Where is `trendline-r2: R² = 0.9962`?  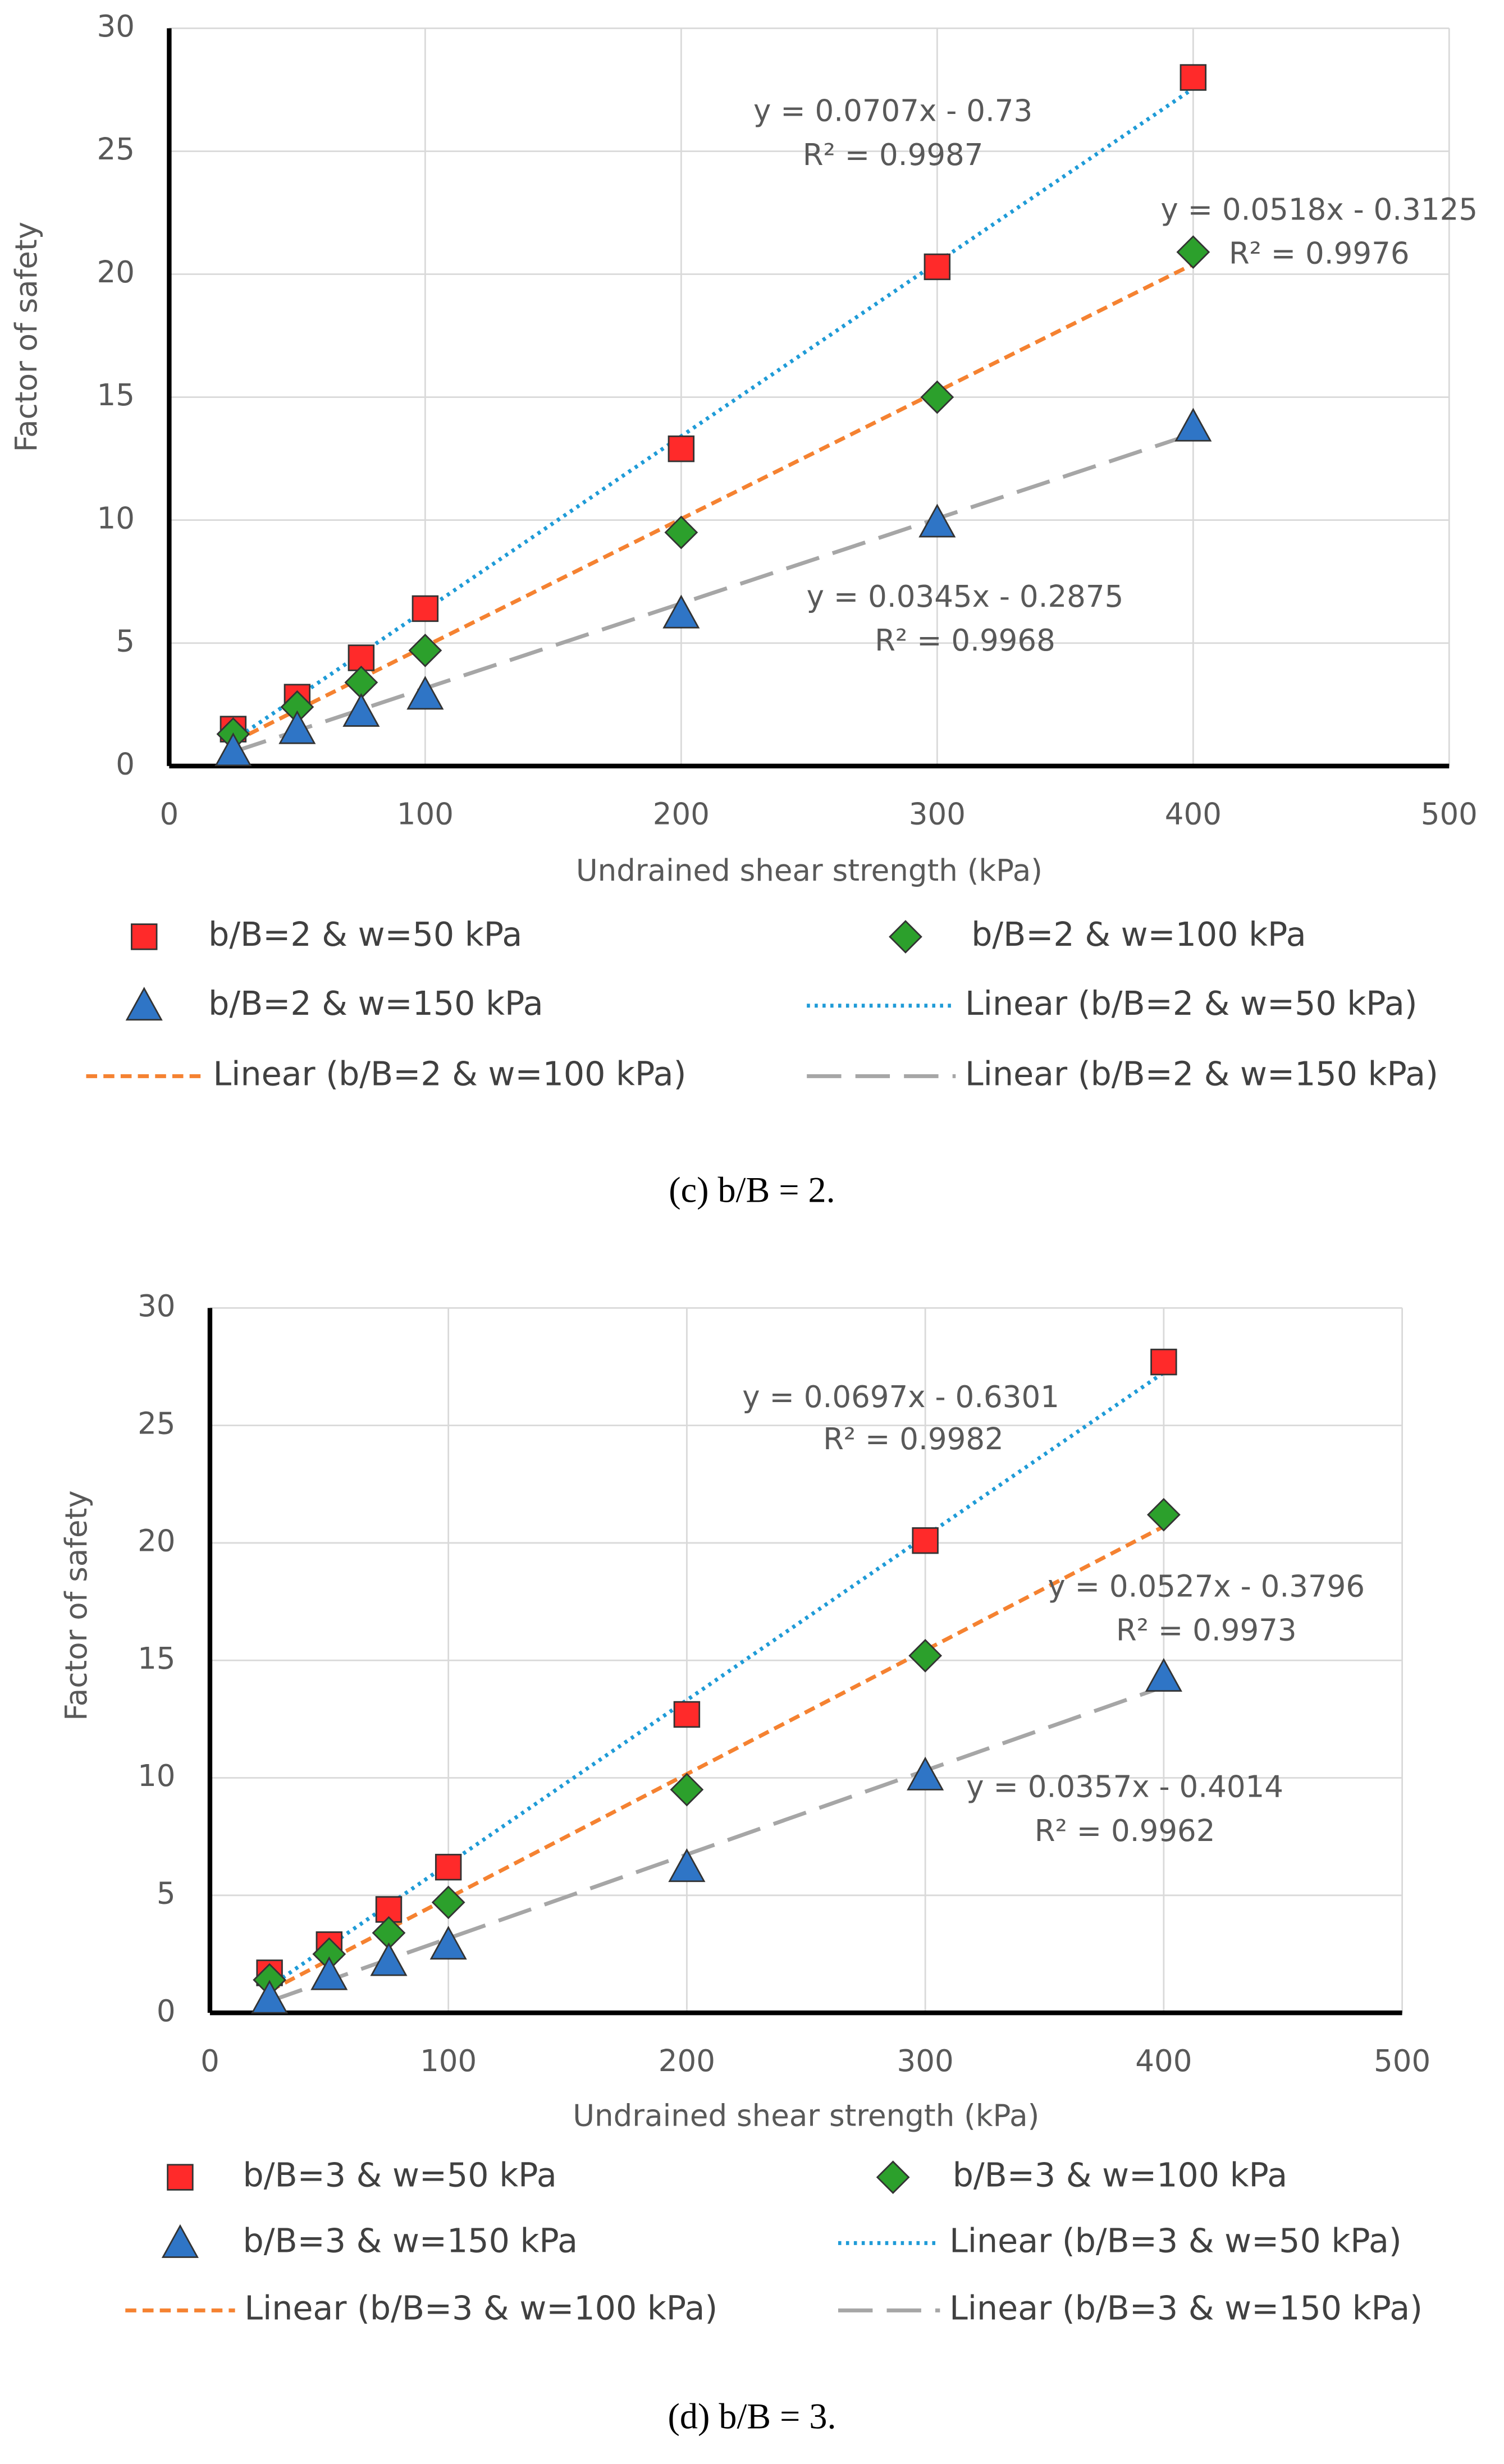 trendline-r2: R² = 0.9962 is located at coordinates (1125, 1830).